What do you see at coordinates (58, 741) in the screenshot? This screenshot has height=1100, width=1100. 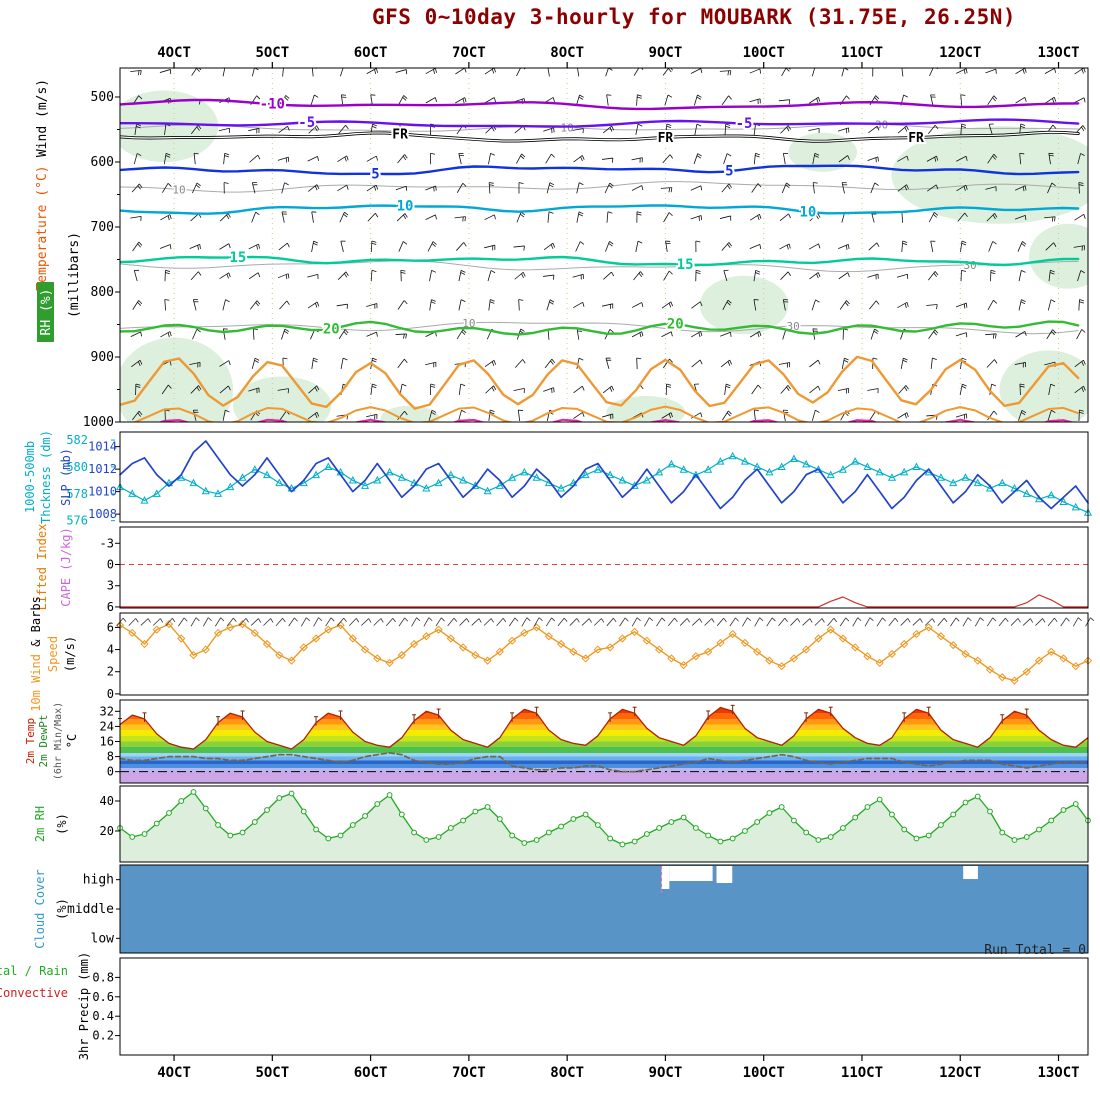 I see `svg-text: (6hr Min/Max)` at bounding box center [58, 741].